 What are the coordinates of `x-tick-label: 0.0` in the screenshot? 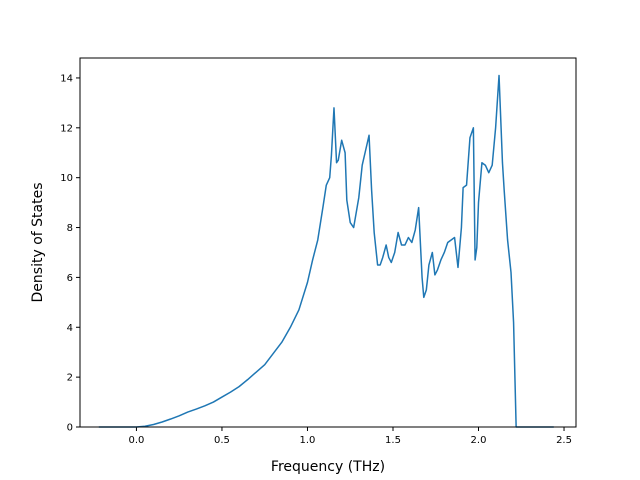 It's located at (136, 440).